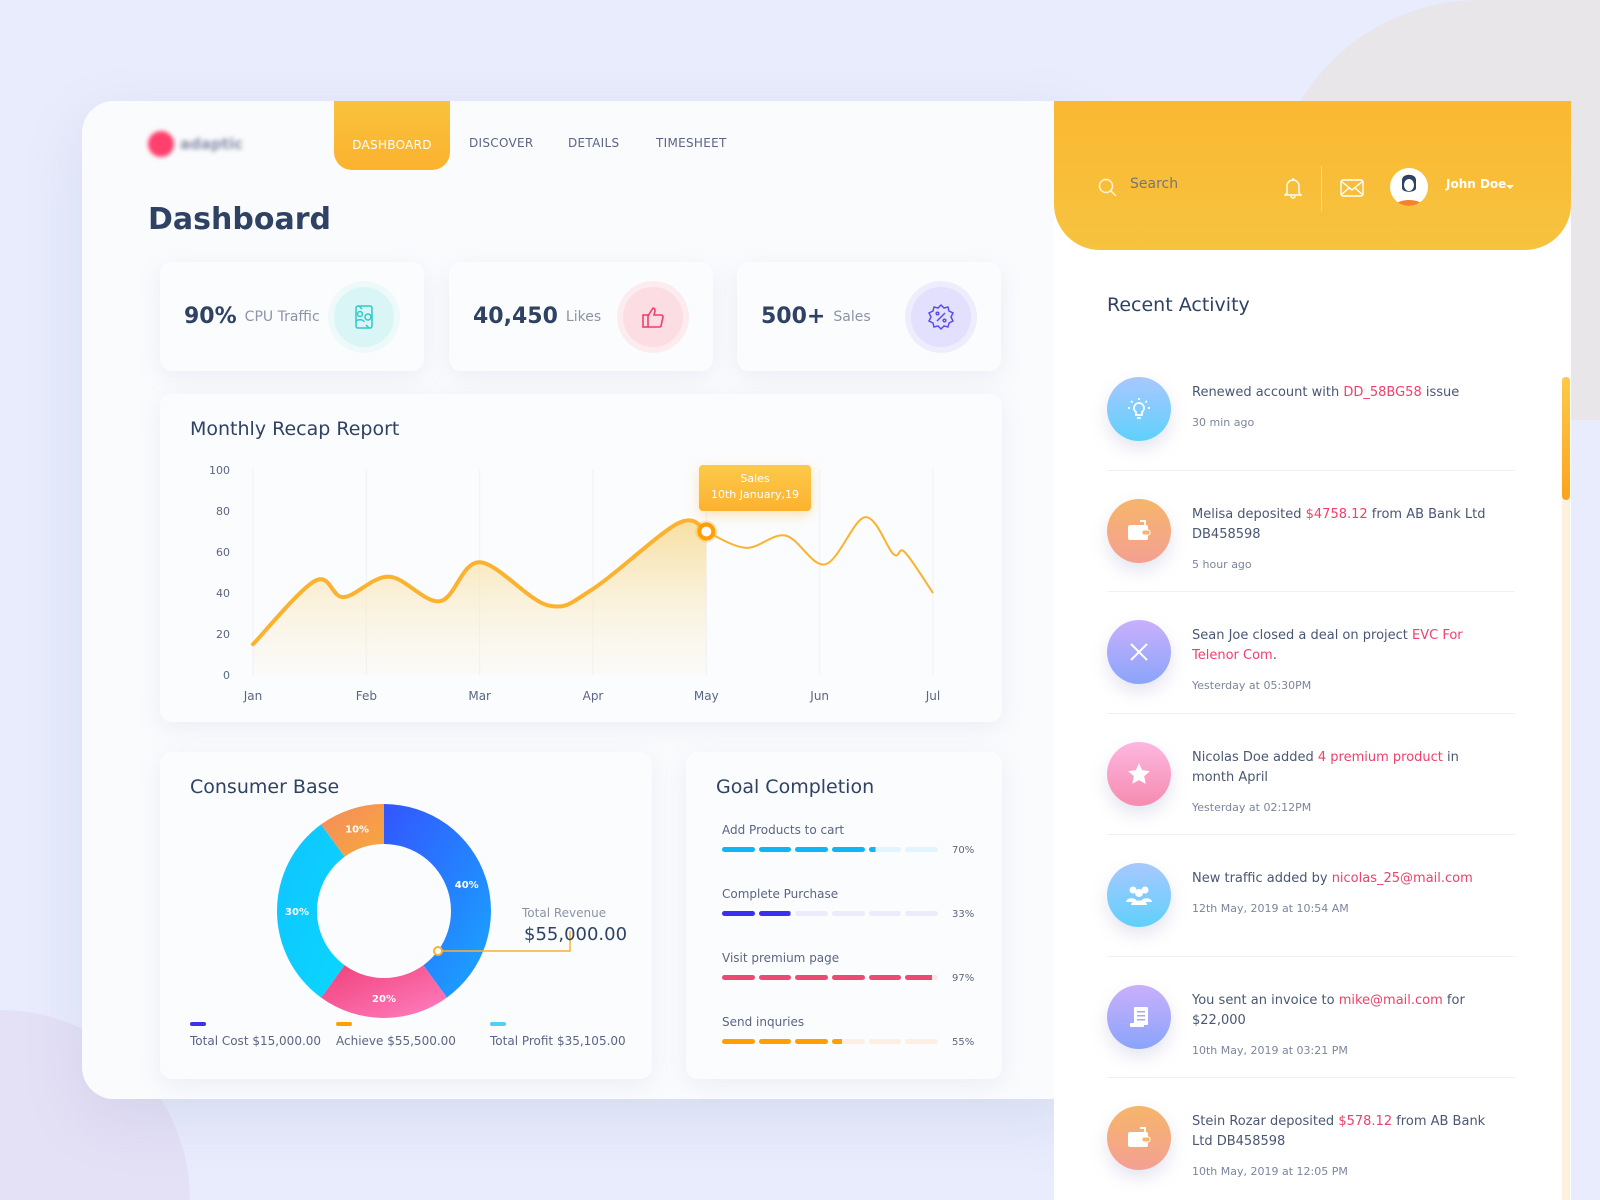 The width and height of the screenshot is (1600, 1200). Describe the element at coordinates (1476, 184) in the screenshot. I see `user-name: John Doe` at that location.